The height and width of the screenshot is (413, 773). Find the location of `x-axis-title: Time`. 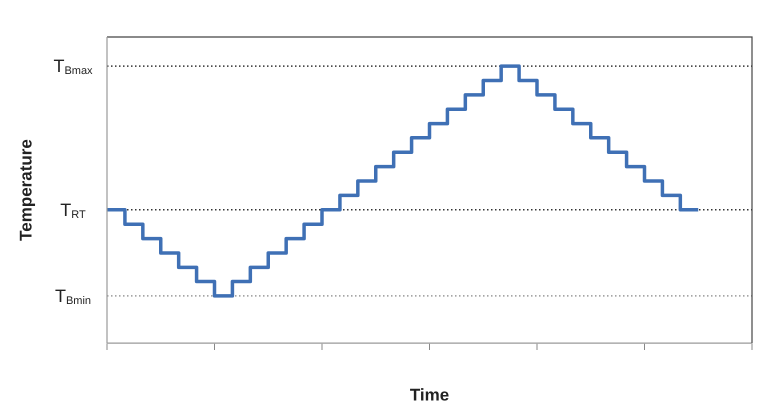

x-axis-title: Time is located at coordinates (430, 395).